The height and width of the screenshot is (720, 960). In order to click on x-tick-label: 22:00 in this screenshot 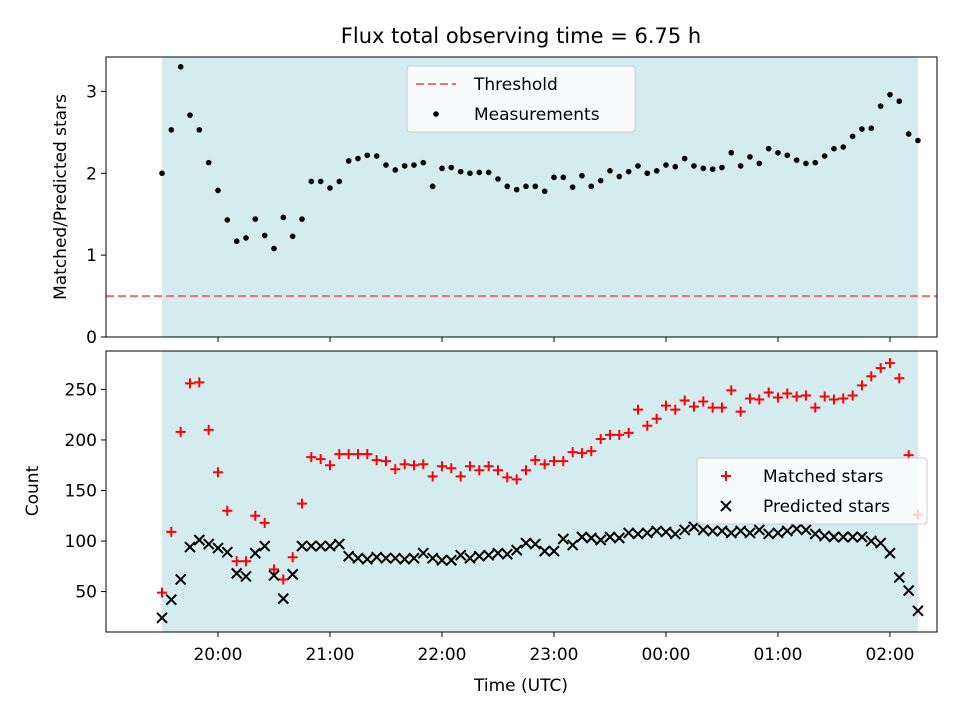, I will do `click(441, 655)`.